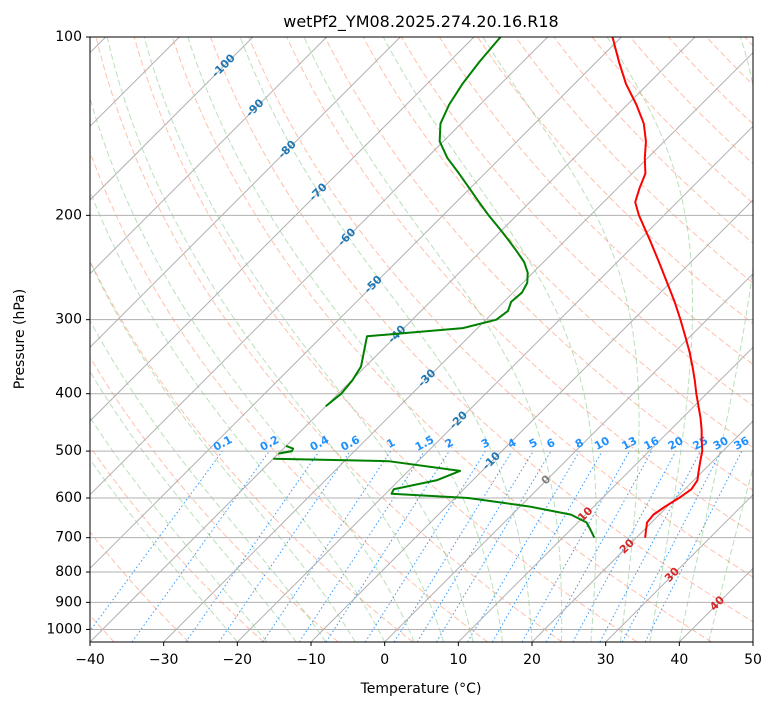 The width and height of the screenshot is (775, 708). What do you see at coordinates (68, 215) in the screenshot?
I see `y-tick-label: 200` at bounding box center [68, 215].